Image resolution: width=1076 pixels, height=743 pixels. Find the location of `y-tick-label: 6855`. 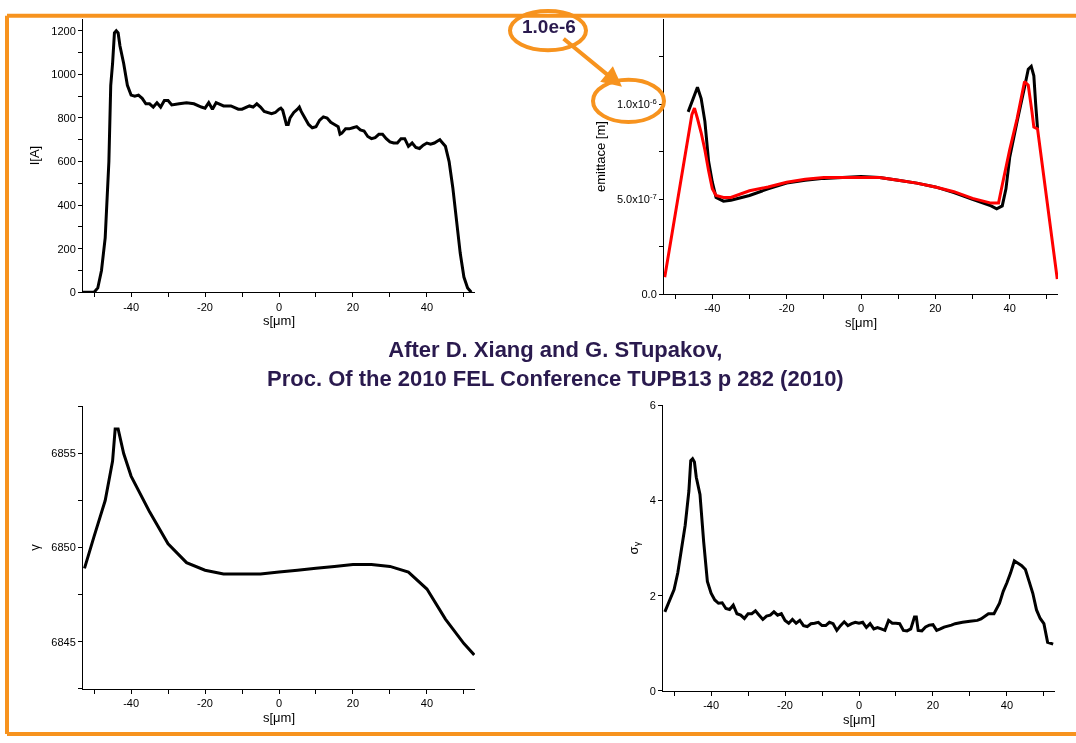

y-tick-label: 6855 is located at coordinates (63, 453).